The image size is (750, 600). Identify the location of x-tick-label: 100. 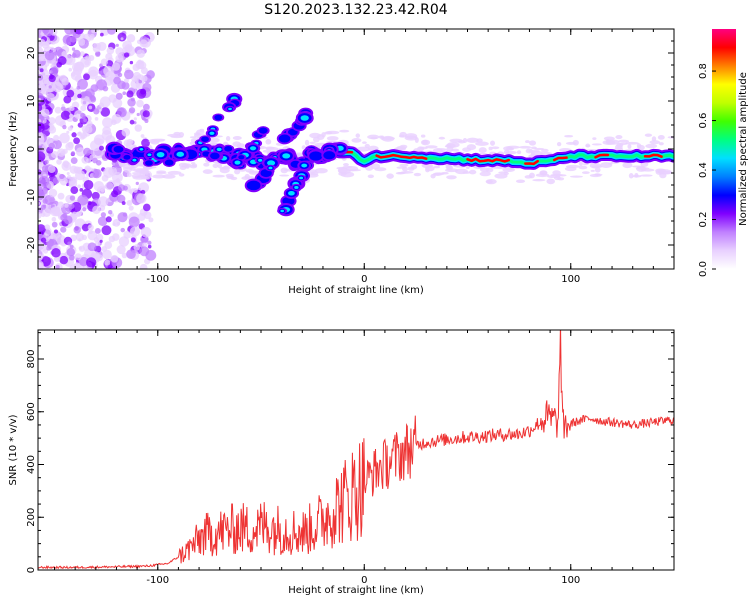
(570, 580).